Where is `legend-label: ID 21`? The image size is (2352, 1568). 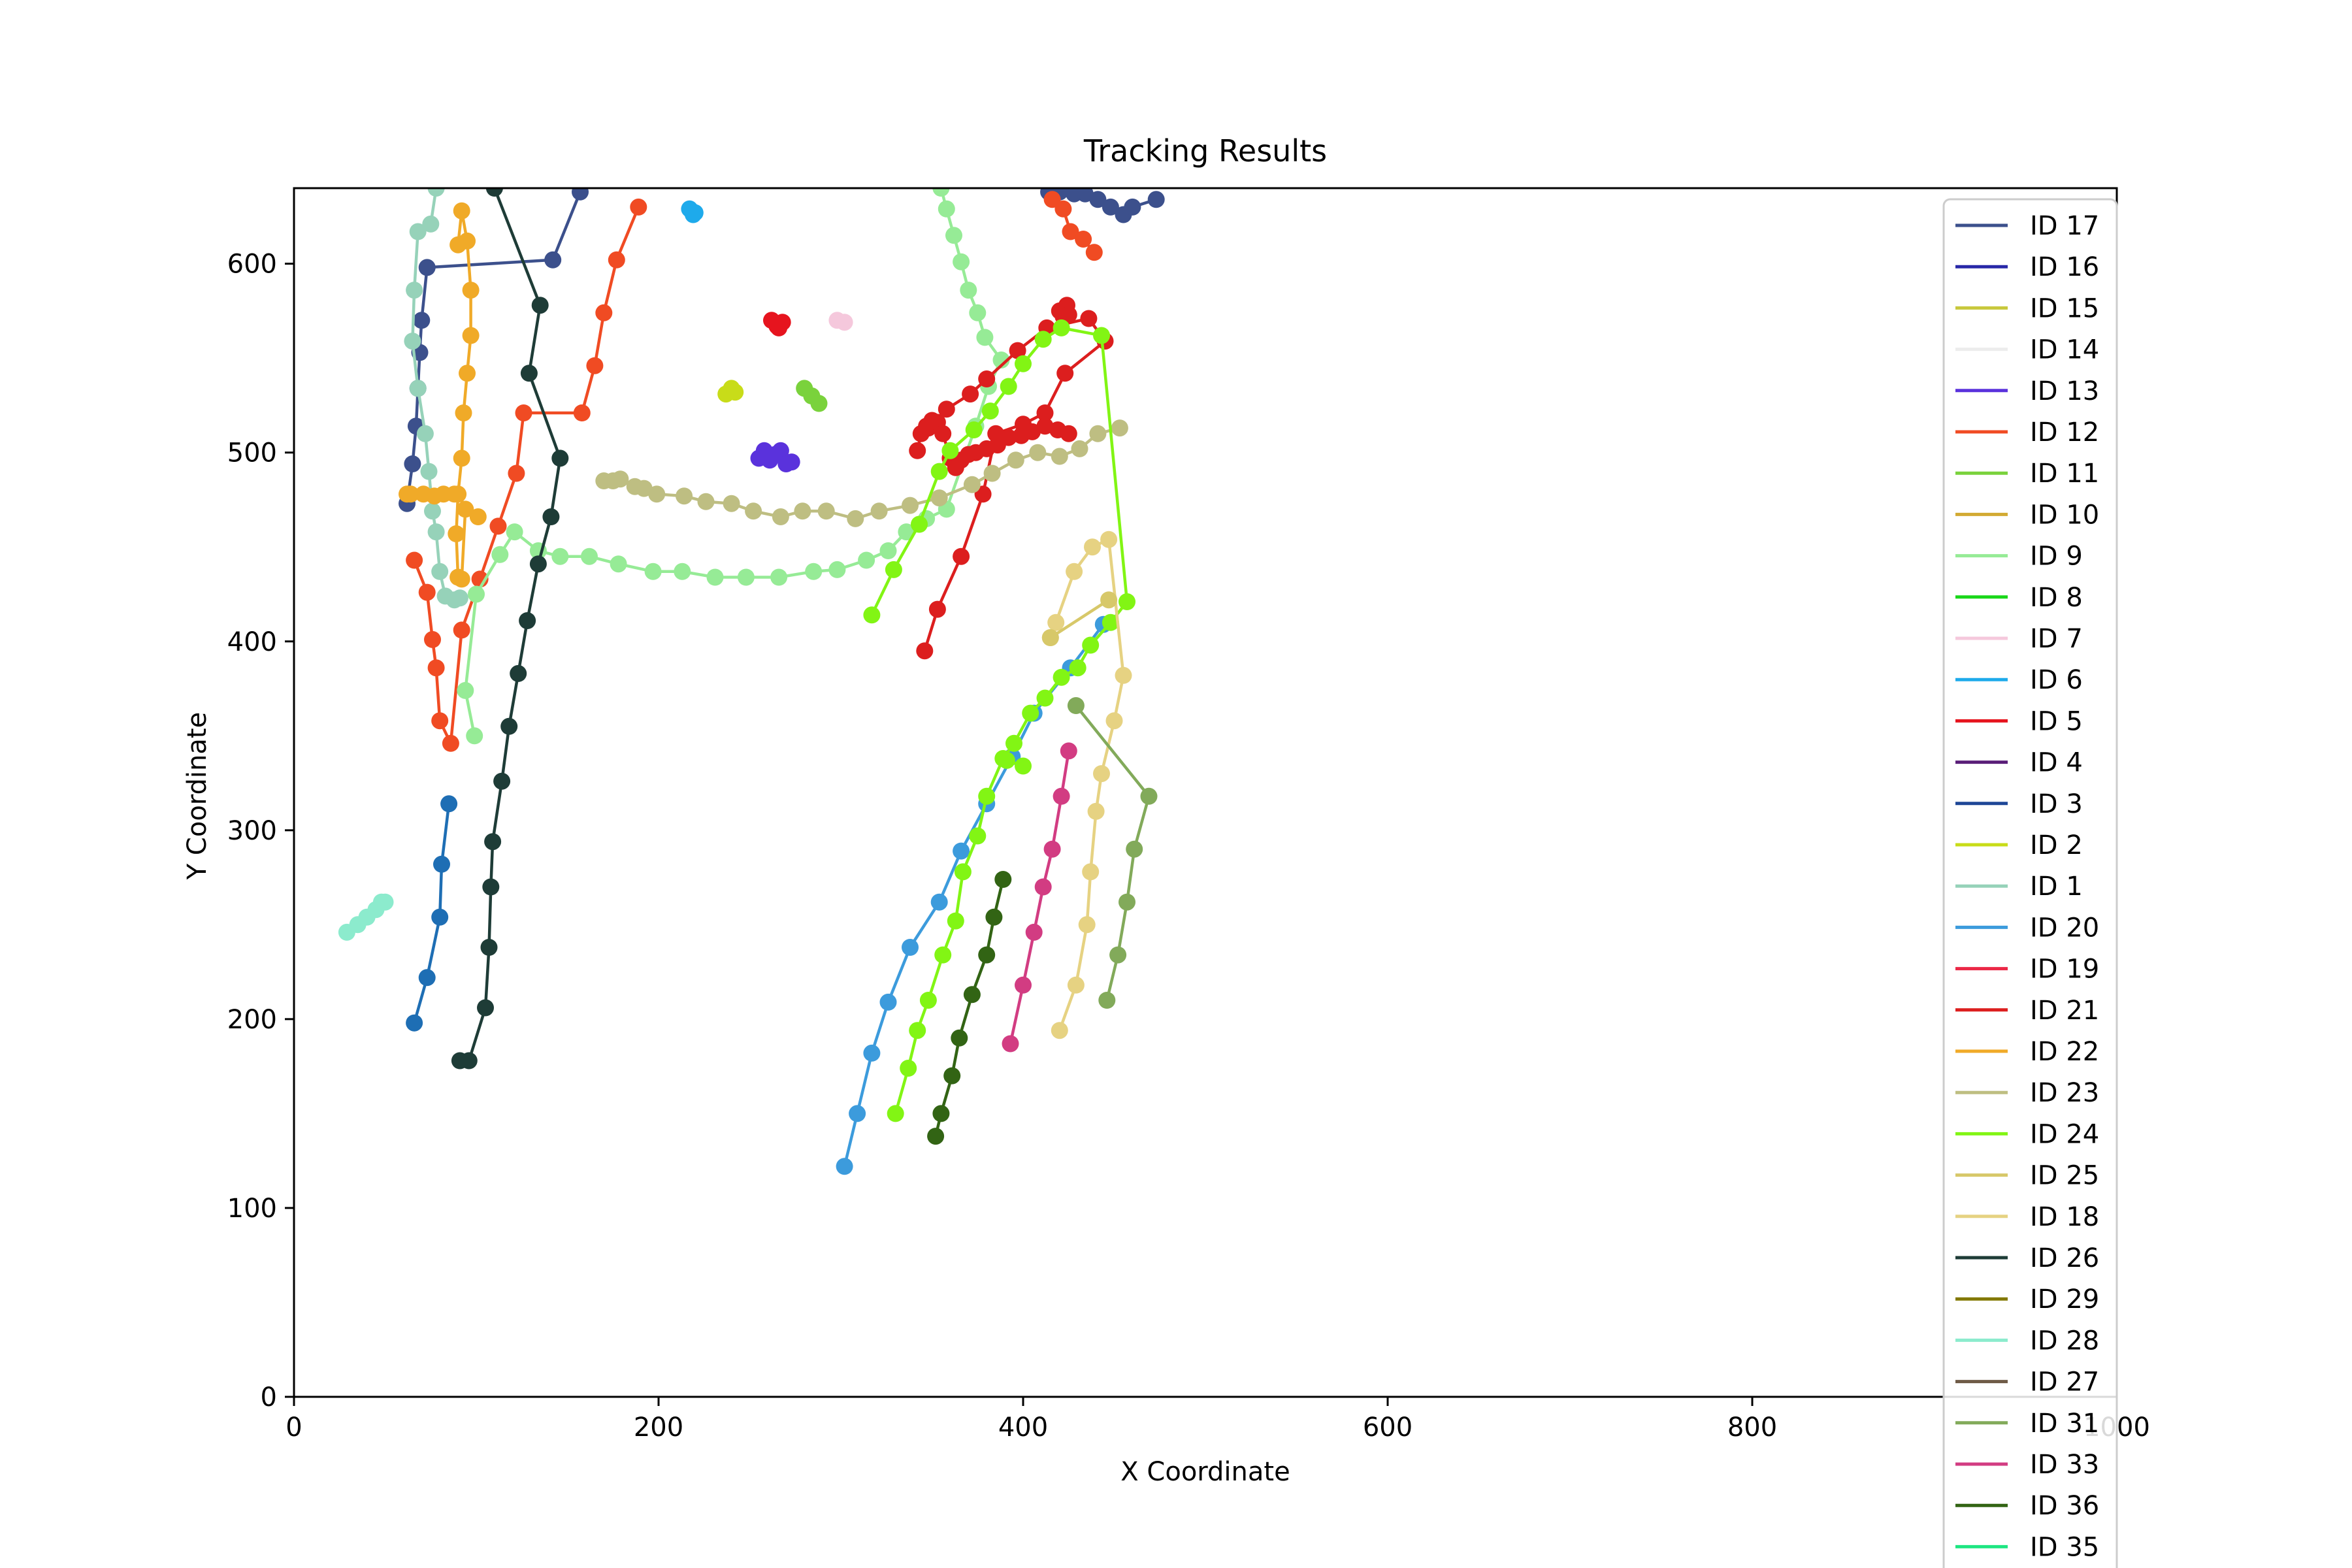 legend-label: ID 21 is located at coordinates (2064, 1011).